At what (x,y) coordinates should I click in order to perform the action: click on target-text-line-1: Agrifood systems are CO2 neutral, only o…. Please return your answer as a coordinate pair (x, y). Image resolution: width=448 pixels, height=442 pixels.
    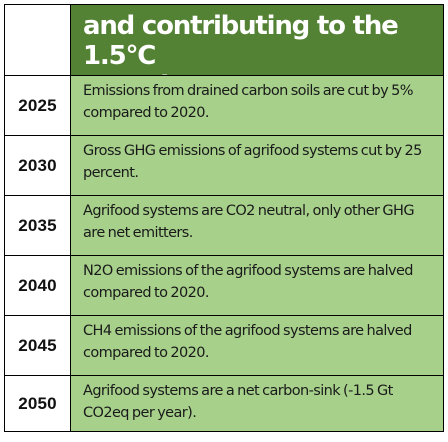
    Looking at the image, I should click on (249, 211).